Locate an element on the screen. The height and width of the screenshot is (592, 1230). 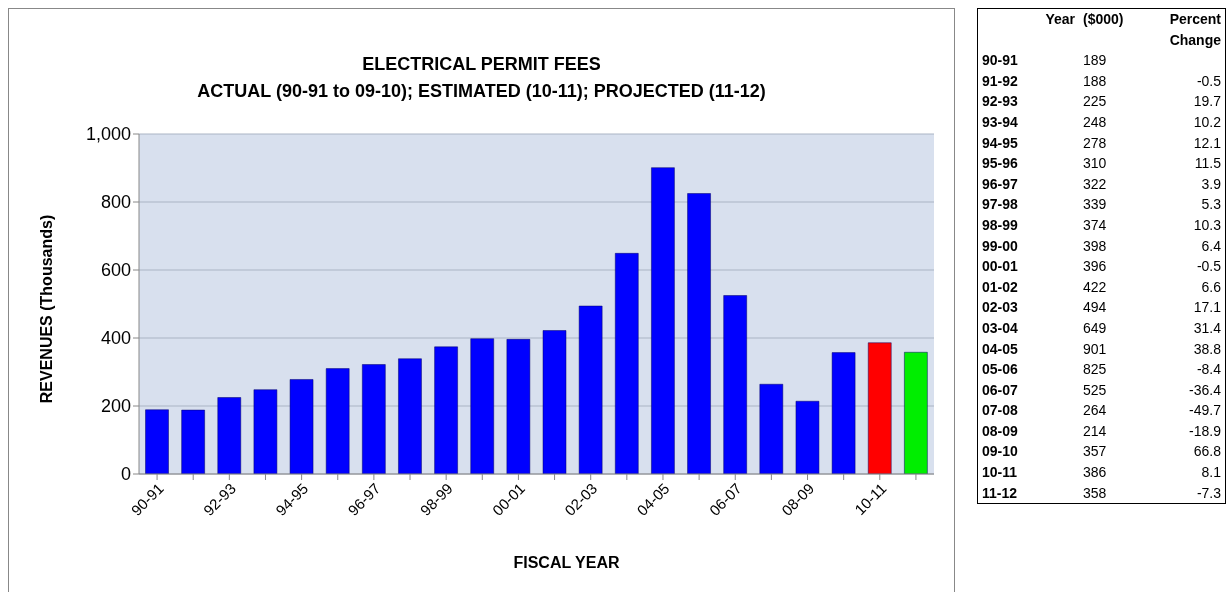
text: 322 is located at coordinates (1095, 184).